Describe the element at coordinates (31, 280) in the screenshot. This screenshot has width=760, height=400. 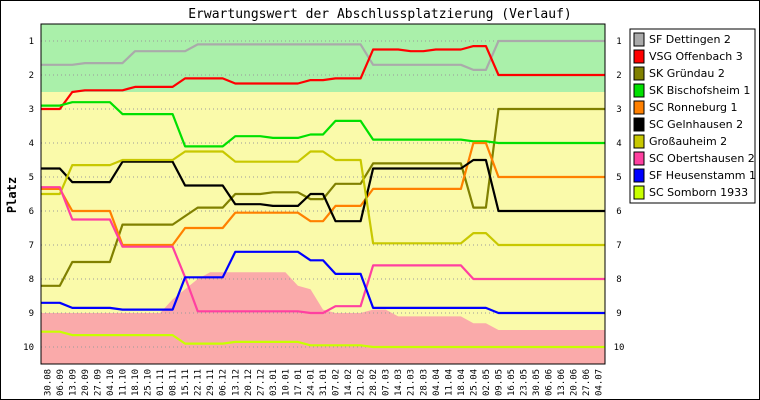
I see `y-tick-label: 8` at that location.